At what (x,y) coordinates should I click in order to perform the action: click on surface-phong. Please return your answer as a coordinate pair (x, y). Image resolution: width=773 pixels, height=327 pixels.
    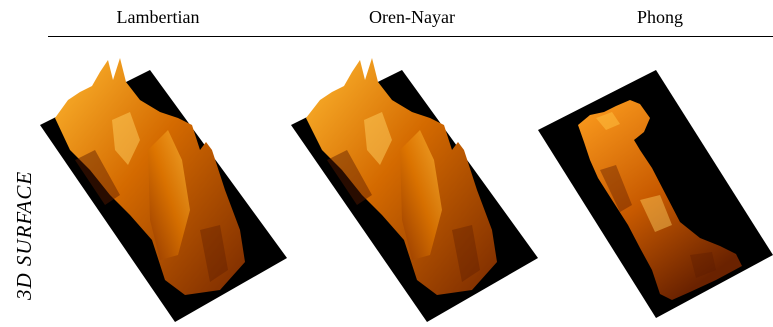
    Looking at the image, I should click on (660, 200).